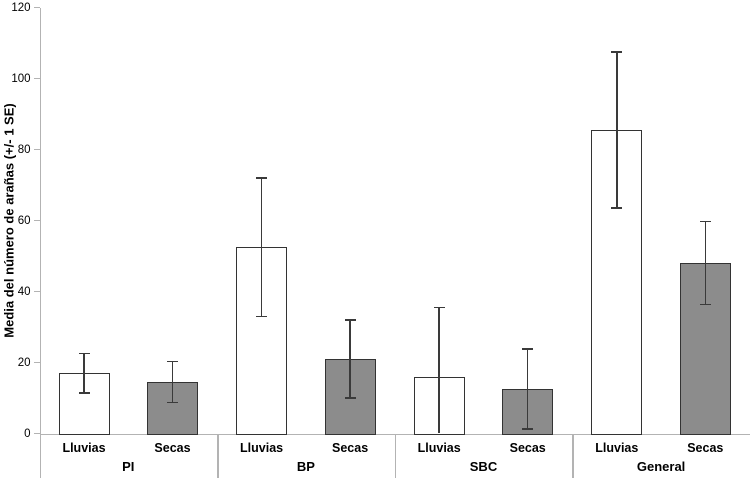 The height and width of the screenshot is (478, 750). Describe the element at coordinates (128, 466) in the screenshot. I see `x-group-label: PI` at that location.